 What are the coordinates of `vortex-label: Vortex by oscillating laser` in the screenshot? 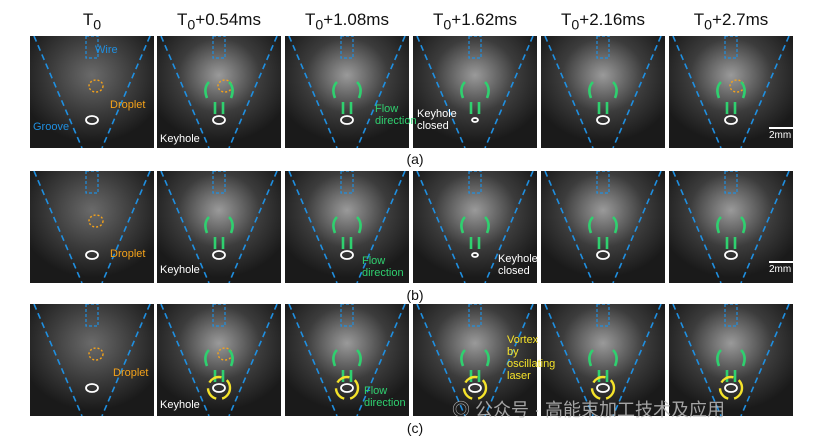 It's located at (531, 358).